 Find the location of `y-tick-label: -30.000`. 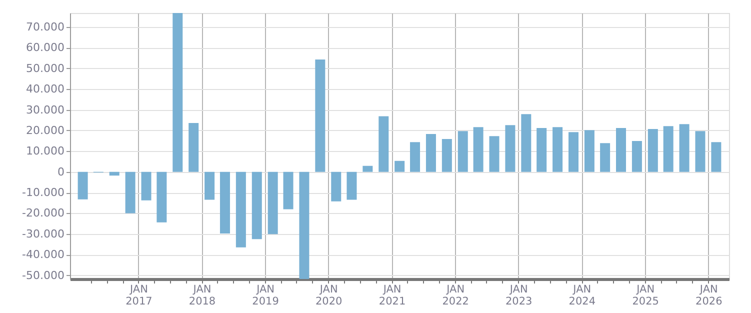

y-tick-label: -30.000 is located at coordinates (43, 233).